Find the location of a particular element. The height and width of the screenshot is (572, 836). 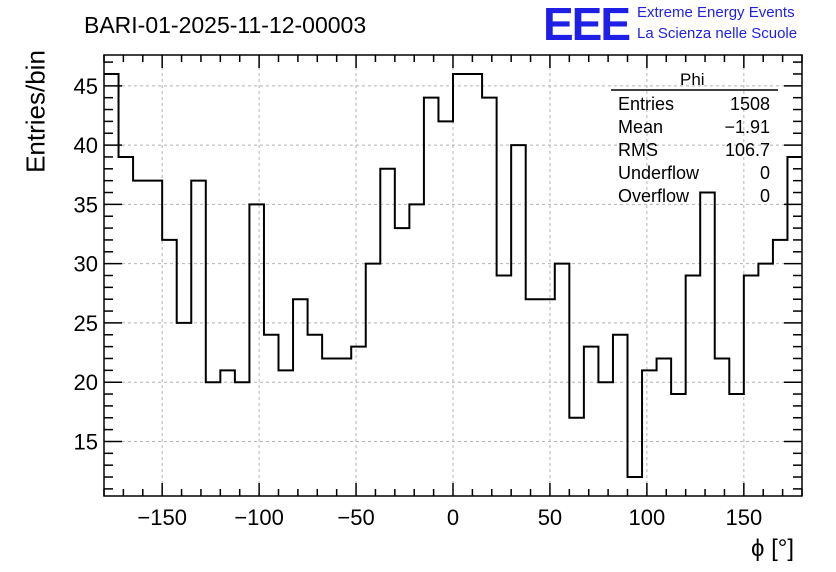

stat-key: Entries is located at coordinates (646, 104).